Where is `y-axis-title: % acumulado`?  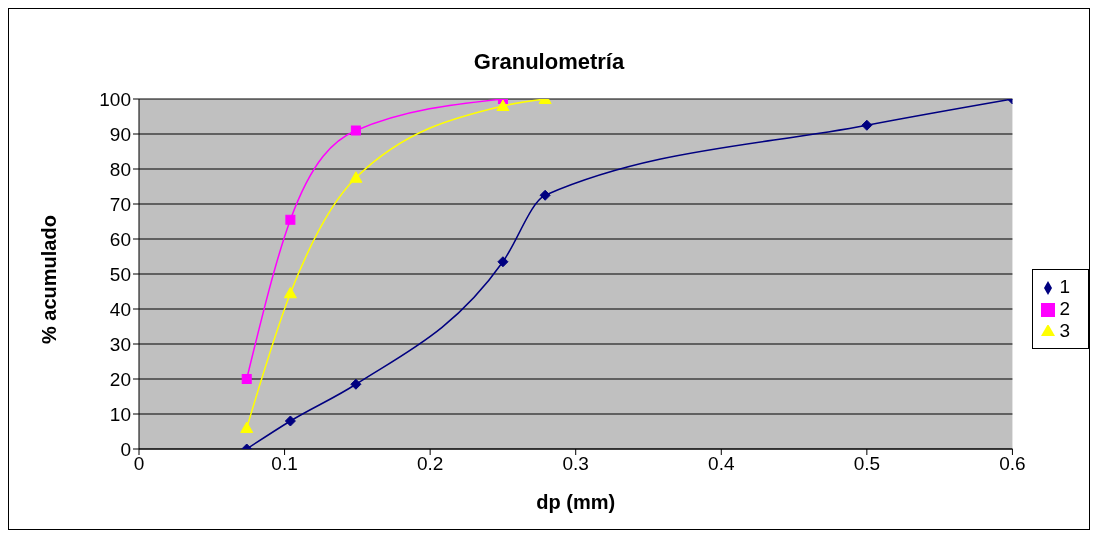 y-axis-title: % acumulado is located at coordinates (49, 279).